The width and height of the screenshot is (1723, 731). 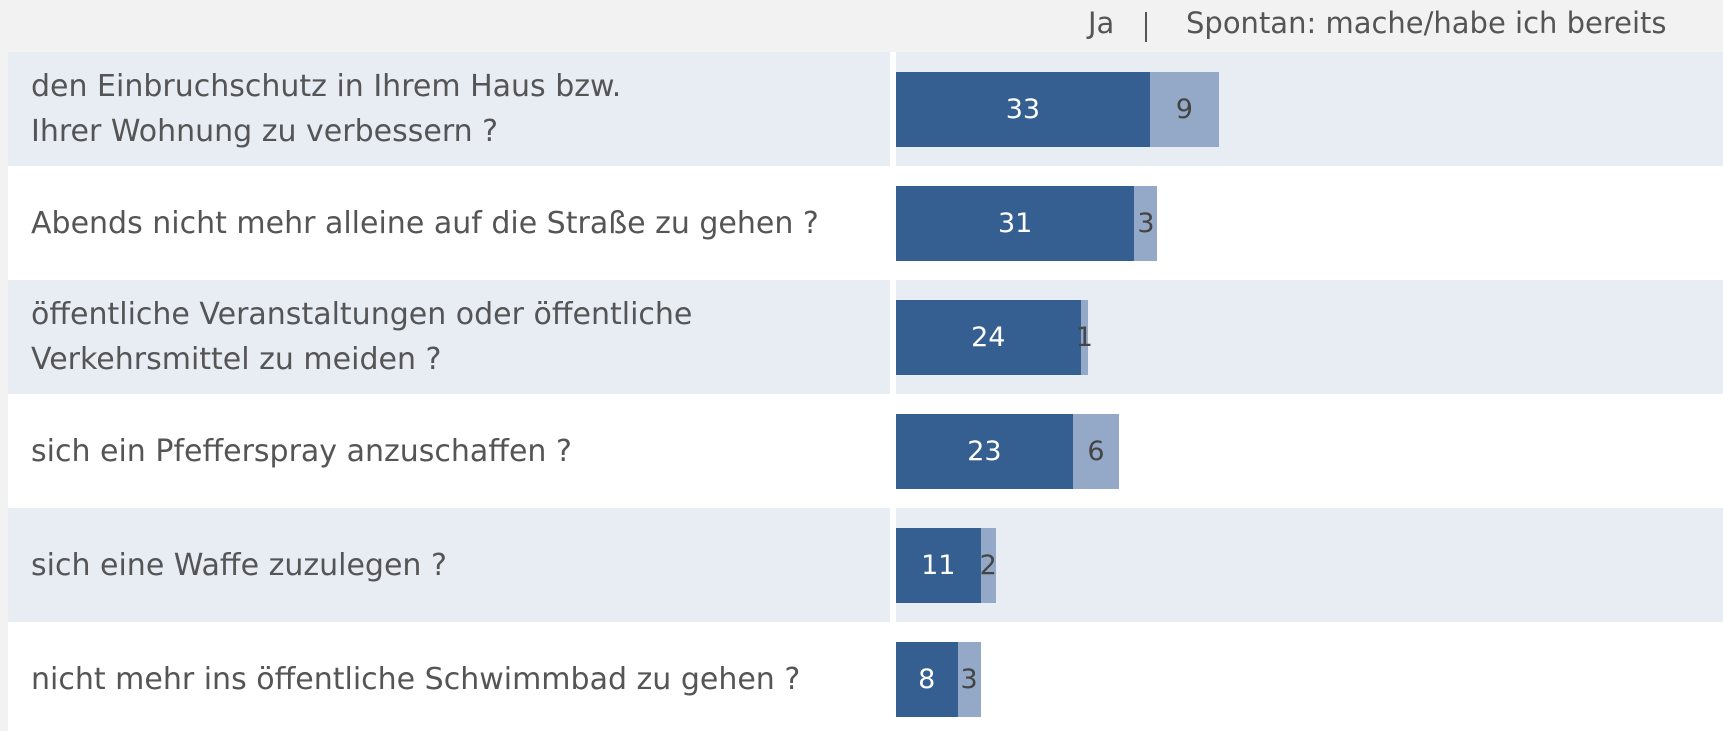 What do you see at coordinates (1426, 23) in the screenshot?
I see `legend-label: Spontan: mache/habe ich bereits` at bounding box center [1426, 23].